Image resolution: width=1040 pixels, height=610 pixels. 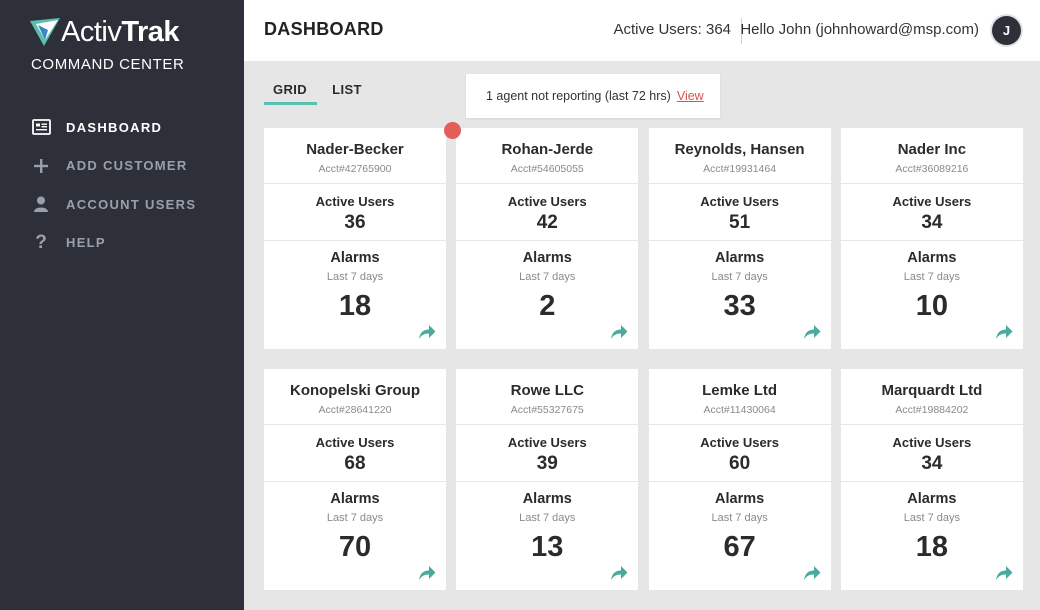 What do you see at coordinates (739, 397) in the screenshot?
I see `card-header: Lemke Ltd Acct#11430064` at bounding box center [739, 397].